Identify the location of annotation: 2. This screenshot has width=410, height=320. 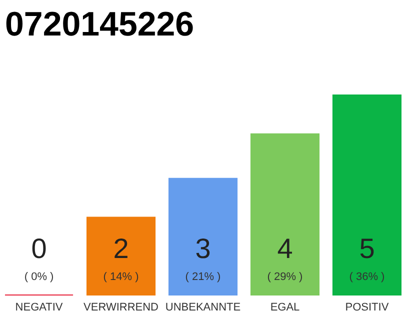
(121, 248).